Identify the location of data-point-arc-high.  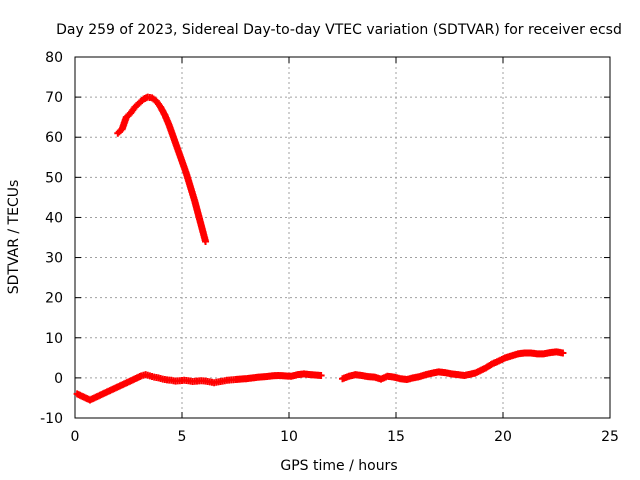
(206, 242).